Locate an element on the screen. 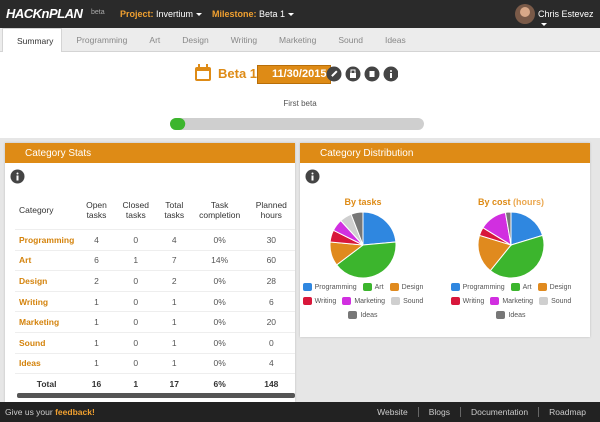  table-cell: 7 is located at coordinates (174, 260).